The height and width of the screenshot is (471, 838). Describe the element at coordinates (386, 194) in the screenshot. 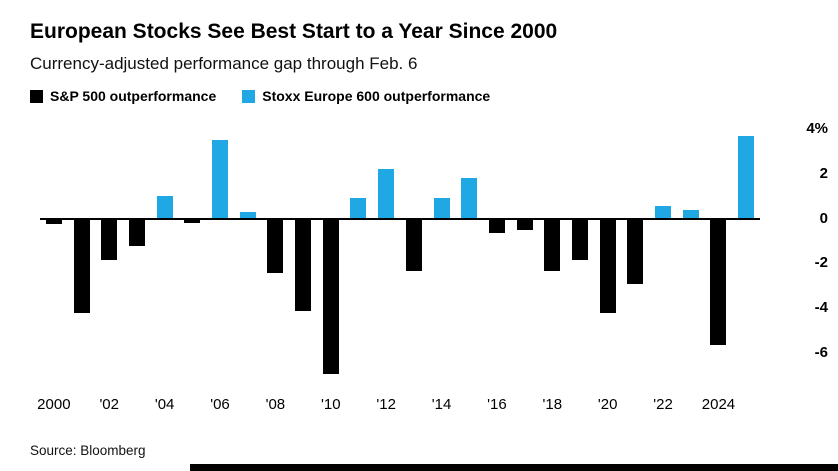

I see `bar-2012` at that location.